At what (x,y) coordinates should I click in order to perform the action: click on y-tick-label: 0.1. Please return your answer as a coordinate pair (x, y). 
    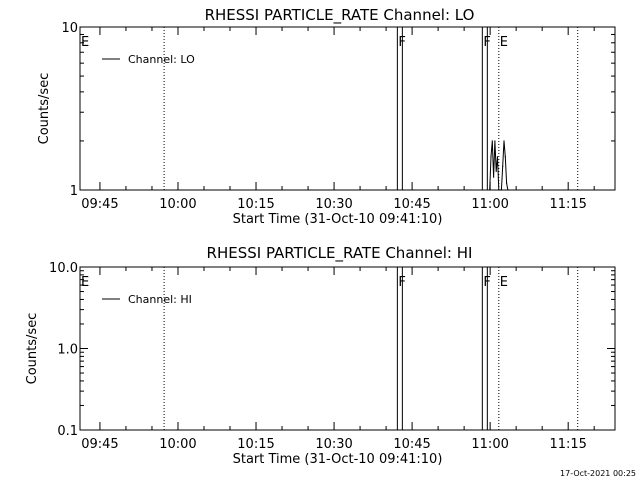
    Looking at the image, I should click on (67, 431).